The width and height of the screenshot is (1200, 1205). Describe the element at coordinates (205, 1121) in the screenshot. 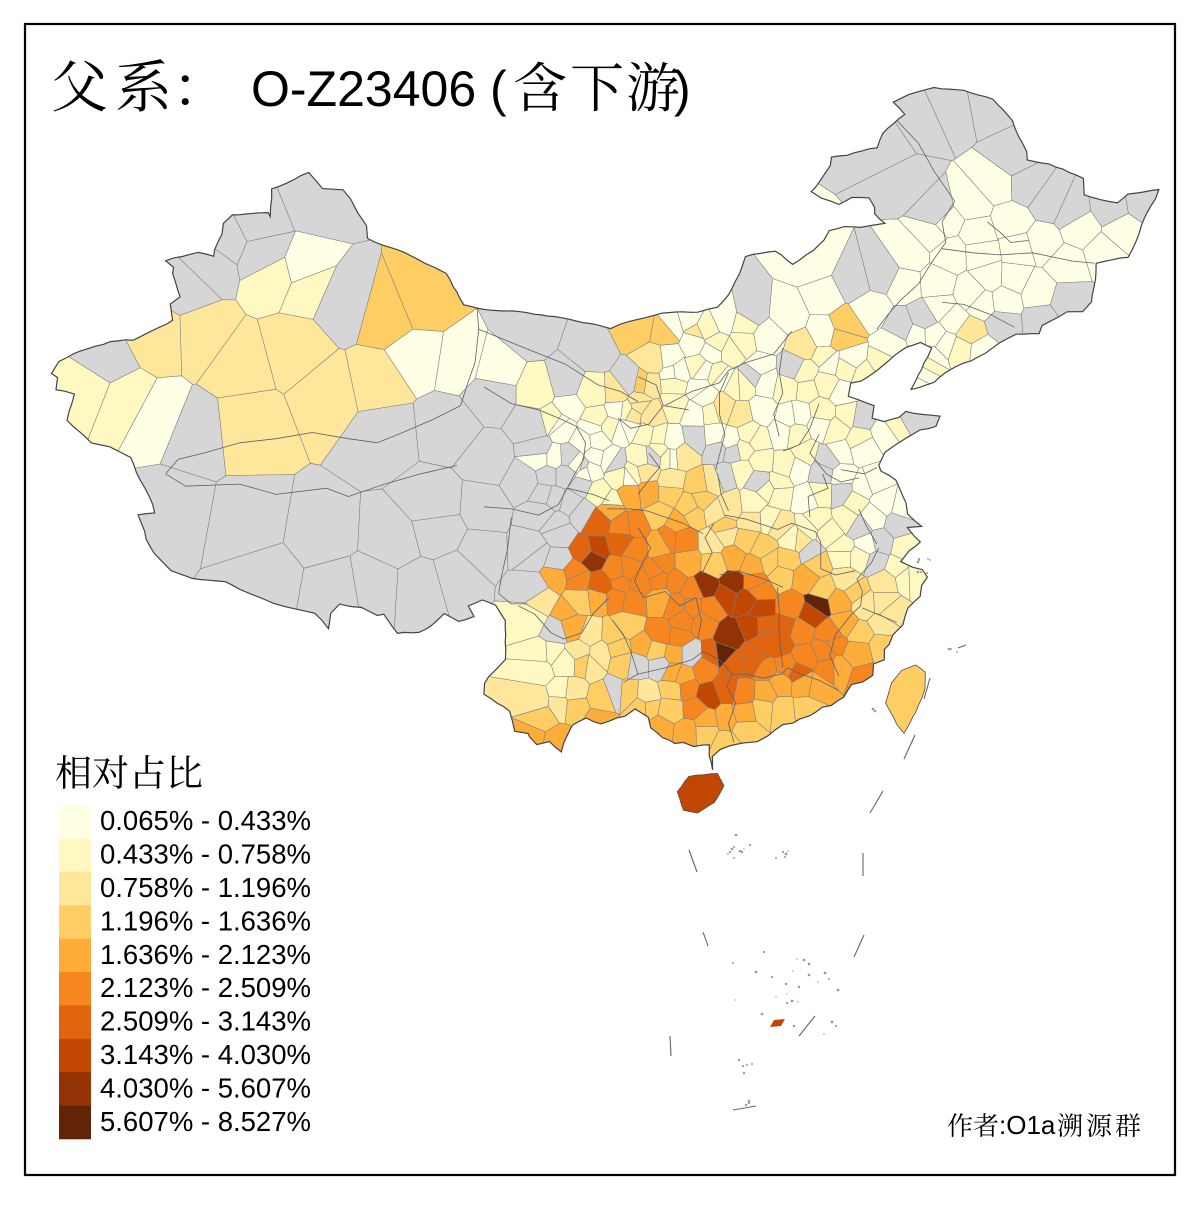

I see `svg-text: 5.607% - 8.527%` at that location.